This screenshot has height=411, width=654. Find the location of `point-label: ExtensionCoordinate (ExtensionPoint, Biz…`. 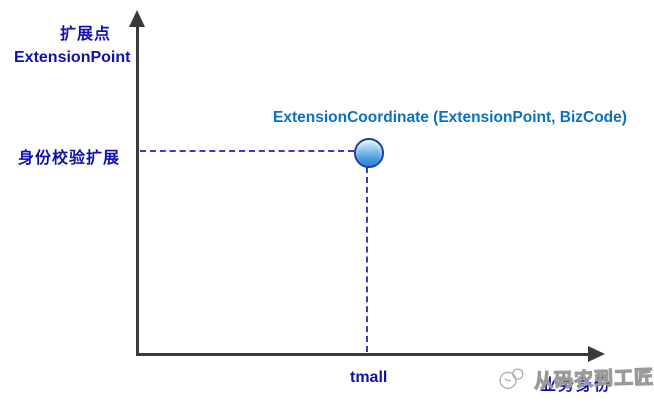

point-label: ExtensionCoordinate (ExtensionPoint, Biz… is located at coordinates (450, 117).